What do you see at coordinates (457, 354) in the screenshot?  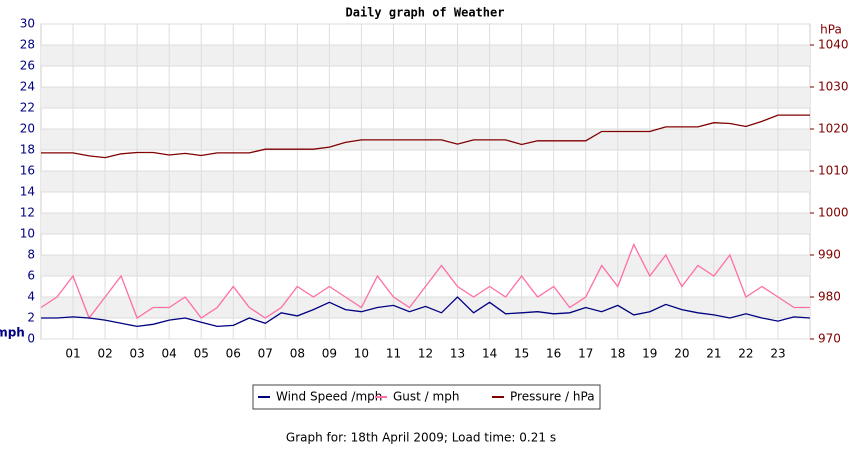 I see `x-tick-label: 13` at bounding box center [457, 354].